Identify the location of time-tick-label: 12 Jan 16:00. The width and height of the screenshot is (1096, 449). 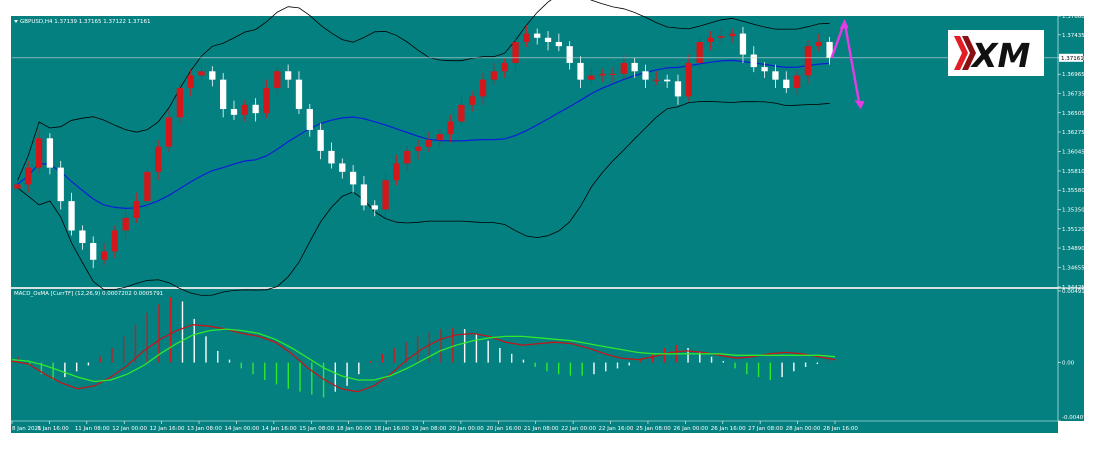
(167, 429).